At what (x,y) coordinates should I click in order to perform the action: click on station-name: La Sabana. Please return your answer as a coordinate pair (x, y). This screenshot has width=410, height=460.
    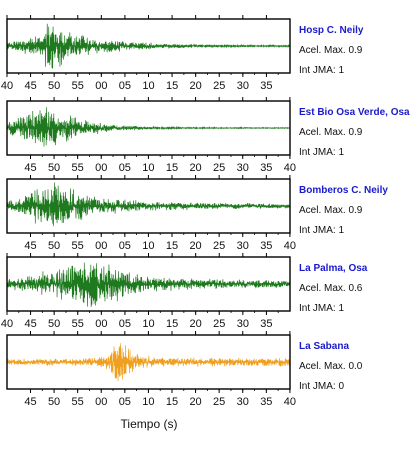
    Looking at the image, I should click on (324, 346).